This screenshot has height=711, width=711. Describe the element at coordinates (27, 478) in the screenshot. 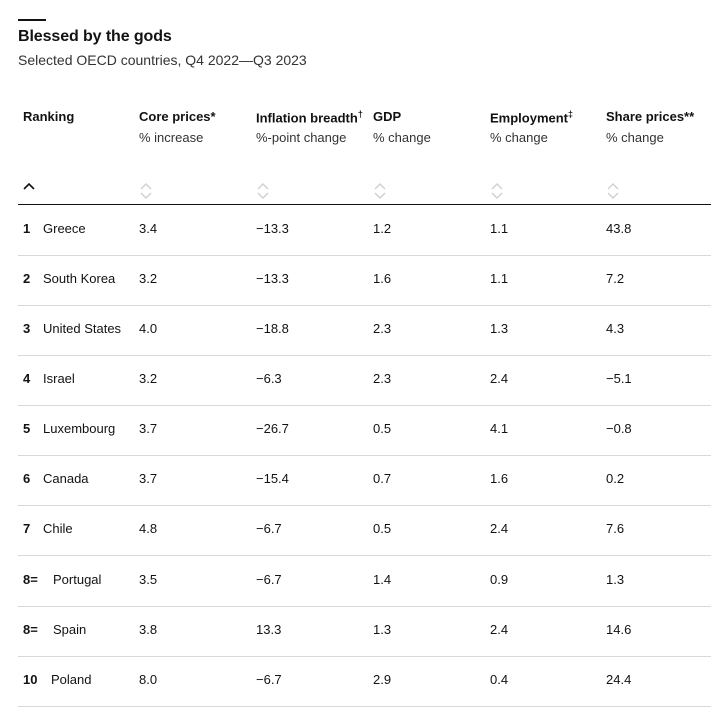

I see `rank-cell: 6` at that location.